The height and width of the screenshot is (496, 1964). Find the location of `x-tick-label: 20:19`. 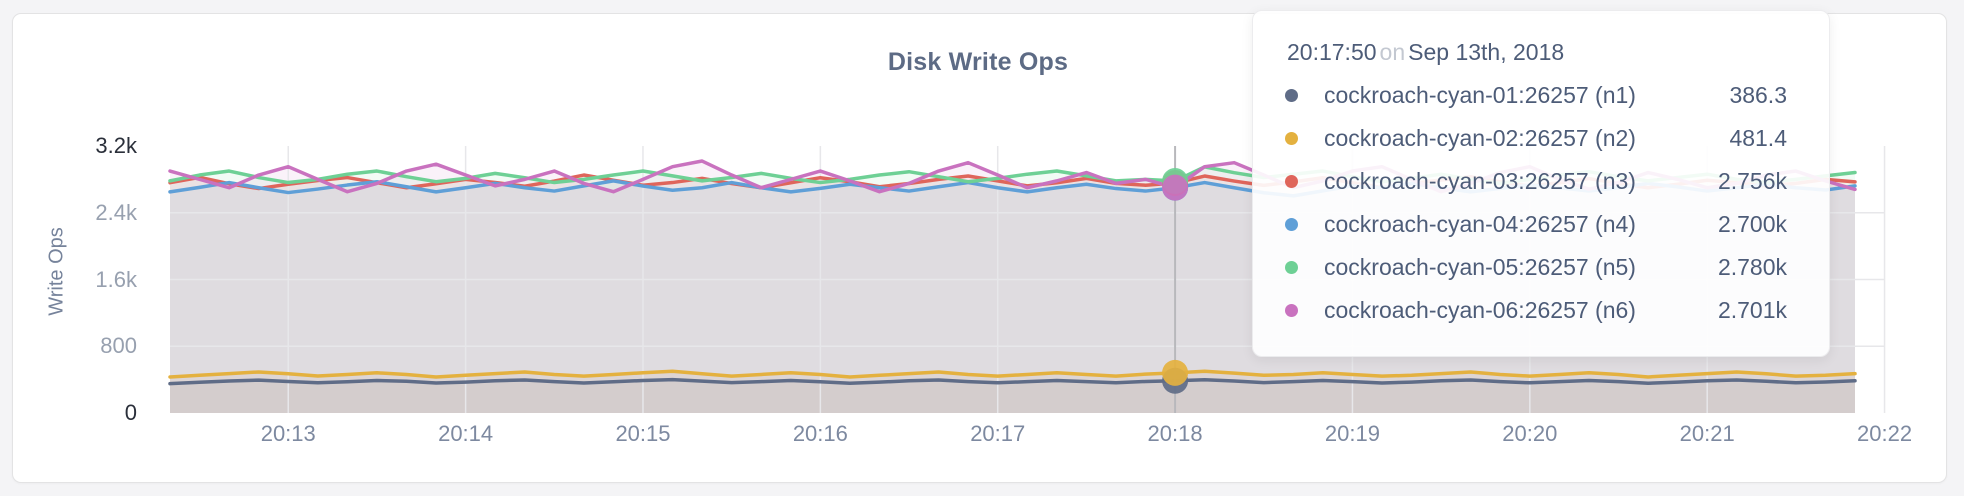

x-tick-label: 20:19 is located at coordinates (1352, 433).